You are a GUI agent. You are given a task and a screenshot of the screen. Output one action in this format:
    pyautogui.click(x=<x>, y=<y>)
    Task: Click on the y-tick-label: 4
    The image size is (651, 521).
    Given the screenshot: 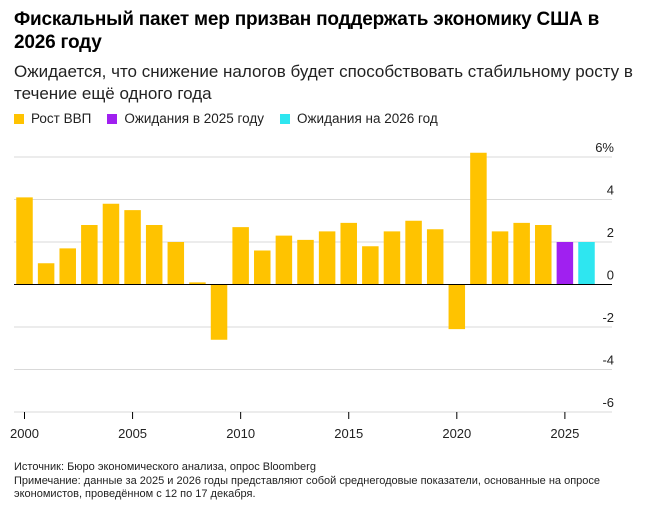 What is the action you would take?
    pyautogui.click(x=610, y=190)
    